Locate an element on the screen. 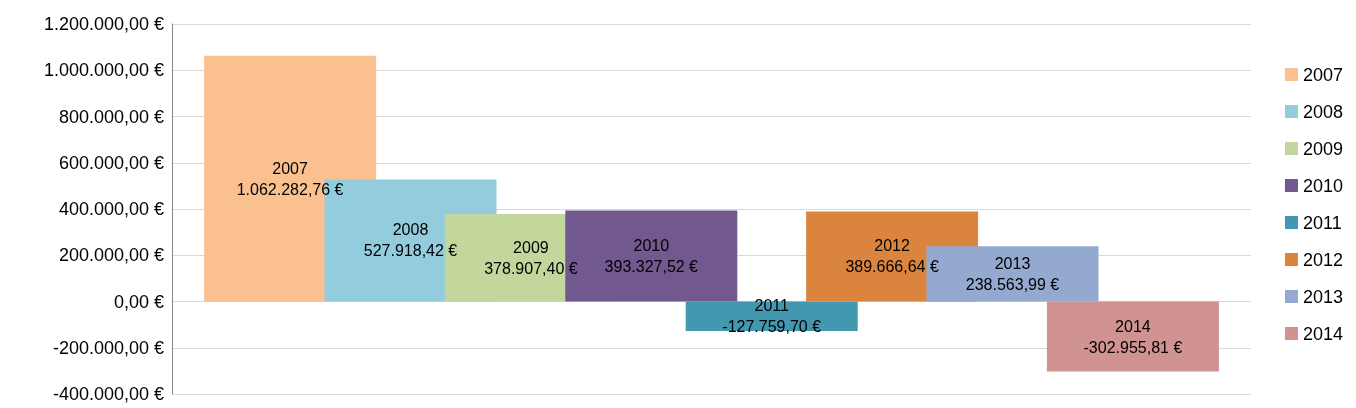  y-tick-label: 1.200.000,00 € is located at coordinates (103, 24).